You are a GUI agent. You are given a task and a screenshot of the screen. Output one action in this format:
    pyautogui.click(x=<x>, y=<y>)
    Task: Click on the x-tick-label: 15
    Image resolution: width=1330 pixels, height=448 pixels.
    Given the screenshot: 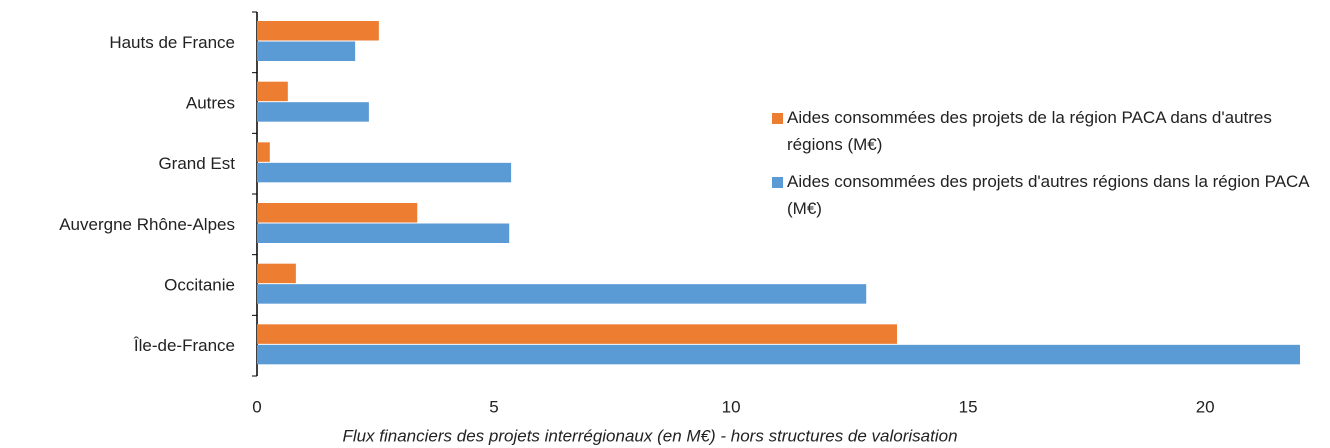 What is the action you would take?
    pyautogui.click(x=968, y=406)
    